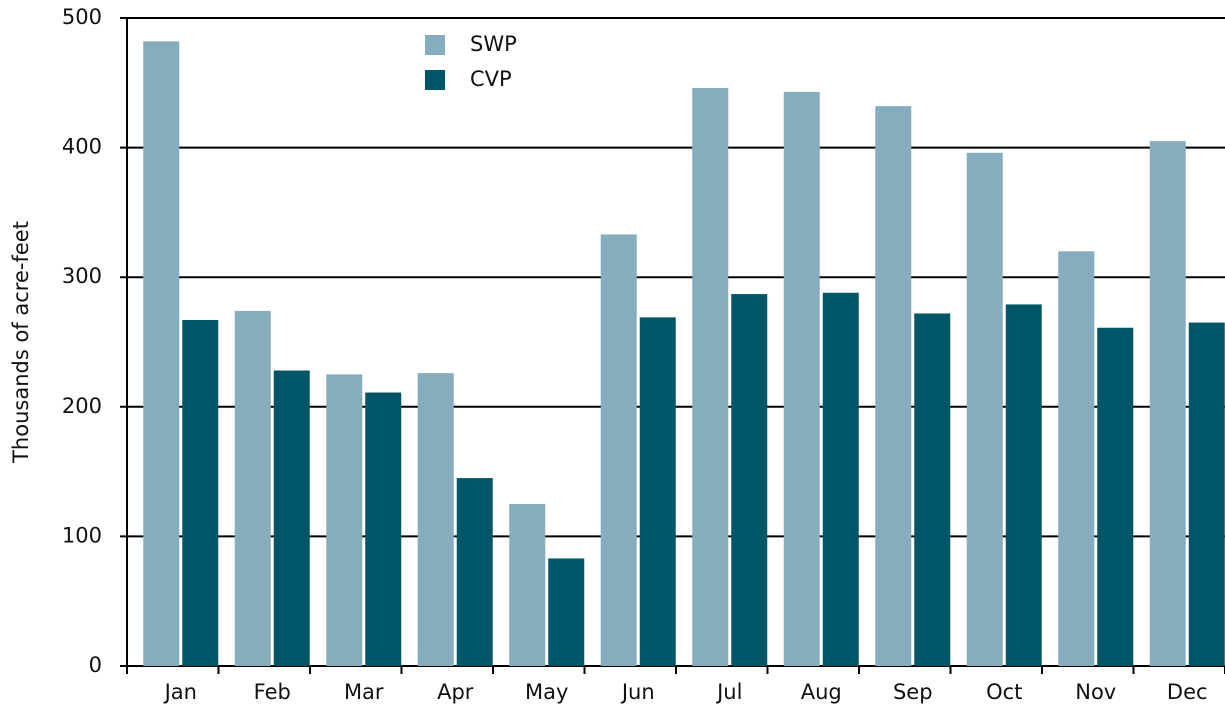  Describe the element at coordinates (21, 342) in the screenshot. I see `y-axis-label: Thousands of acre-feet` at that location.